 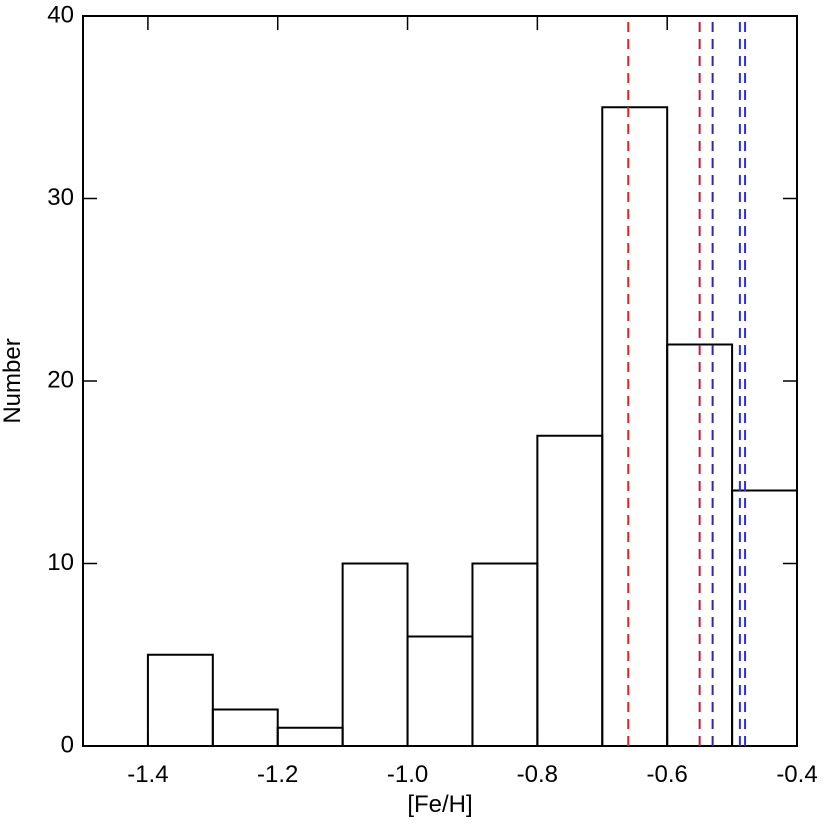 What do you see at coordinates (60, 14) in the screenshot?
I see `y-tick-label: 40` at bounding box center [60, 14].